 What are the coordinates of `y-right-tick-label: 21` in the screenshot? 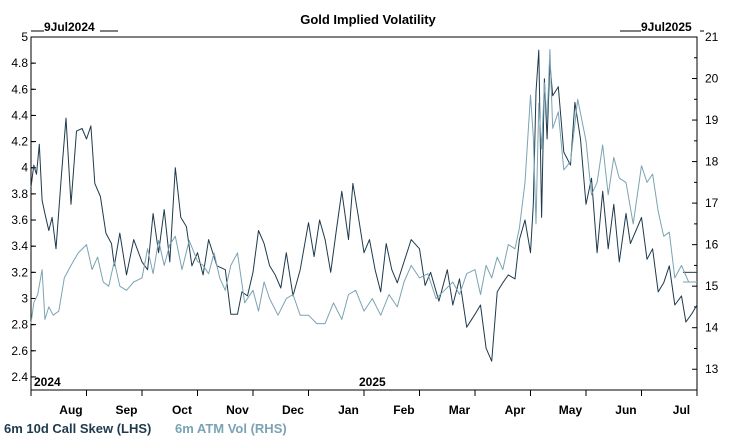 It's located at (712, 37).